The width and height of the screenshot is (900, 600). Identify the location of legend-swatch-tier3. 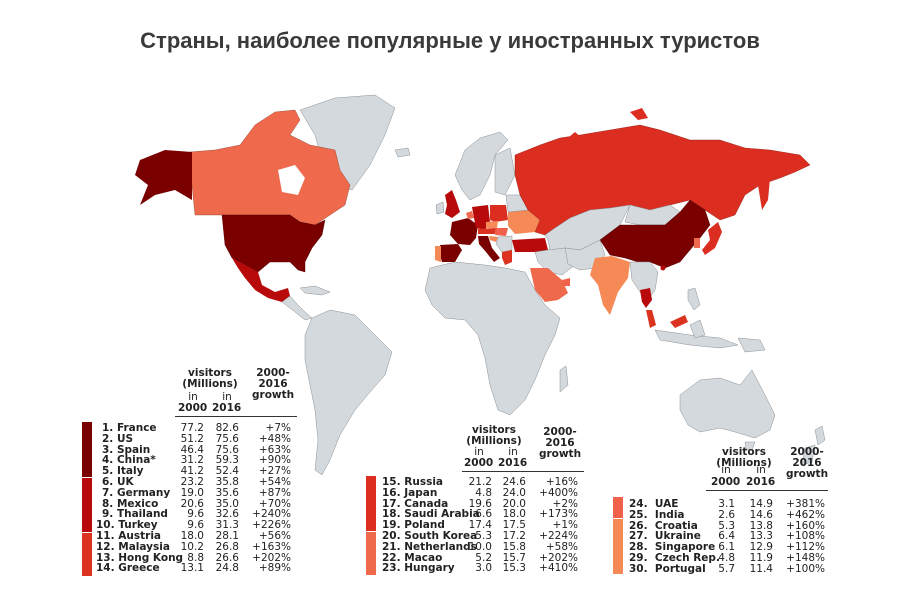
(87, 554).